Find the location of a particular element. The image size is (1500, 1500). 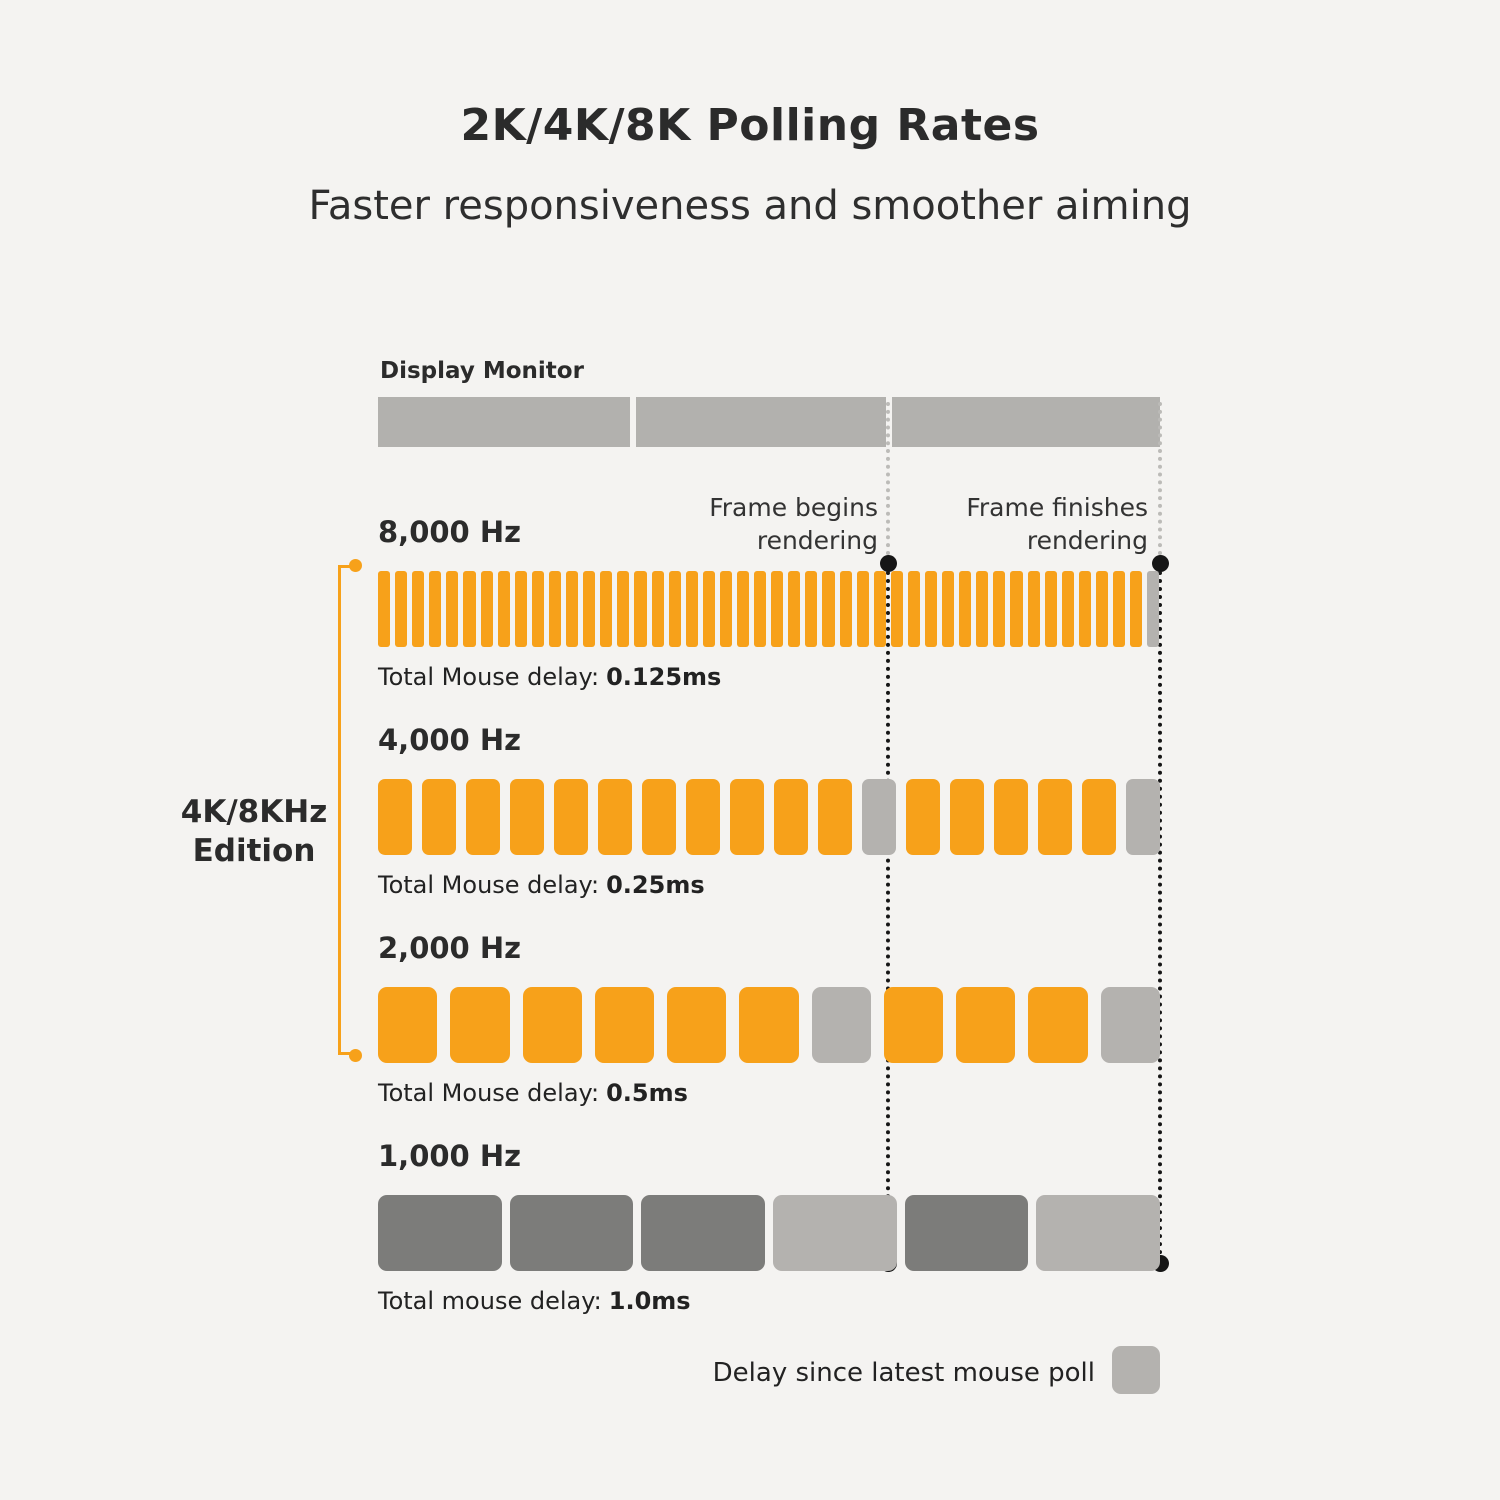

edition-label-line2: Edition is located at coordinates (254, 850).